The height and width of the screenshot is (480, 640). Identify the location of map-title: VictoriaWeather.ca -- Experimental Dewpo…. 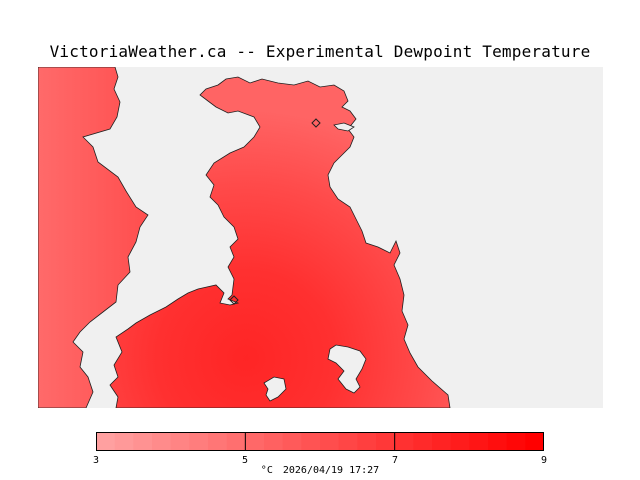
(320, 51).